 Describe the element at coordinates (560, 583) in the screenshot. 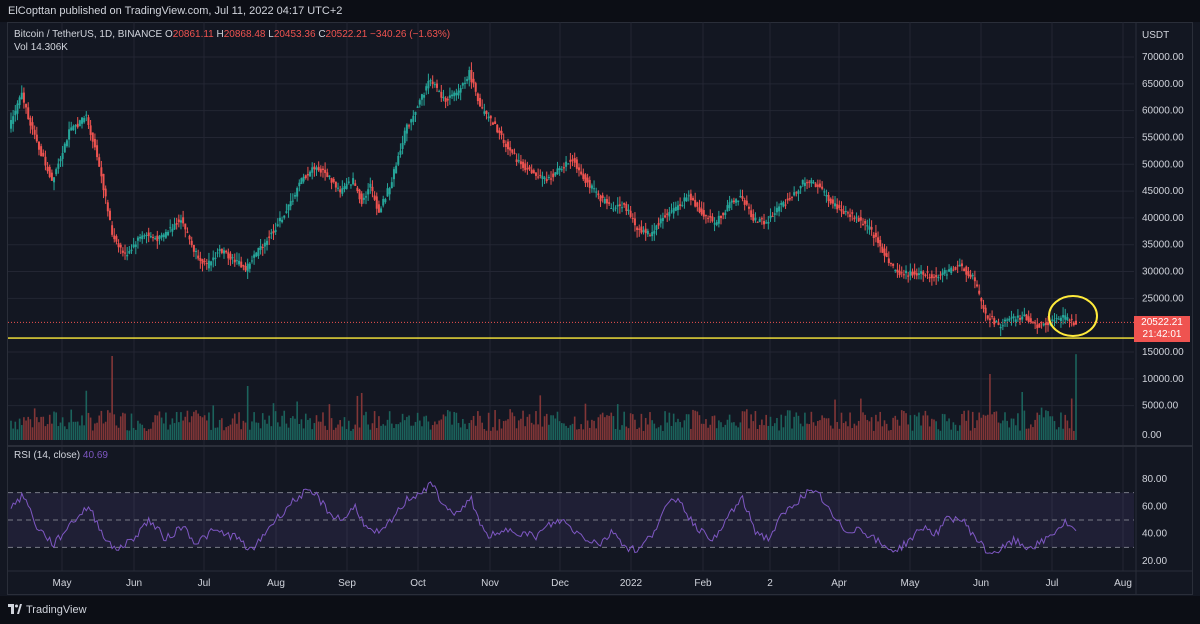

I see `time-tick-label: Dec` at that location.